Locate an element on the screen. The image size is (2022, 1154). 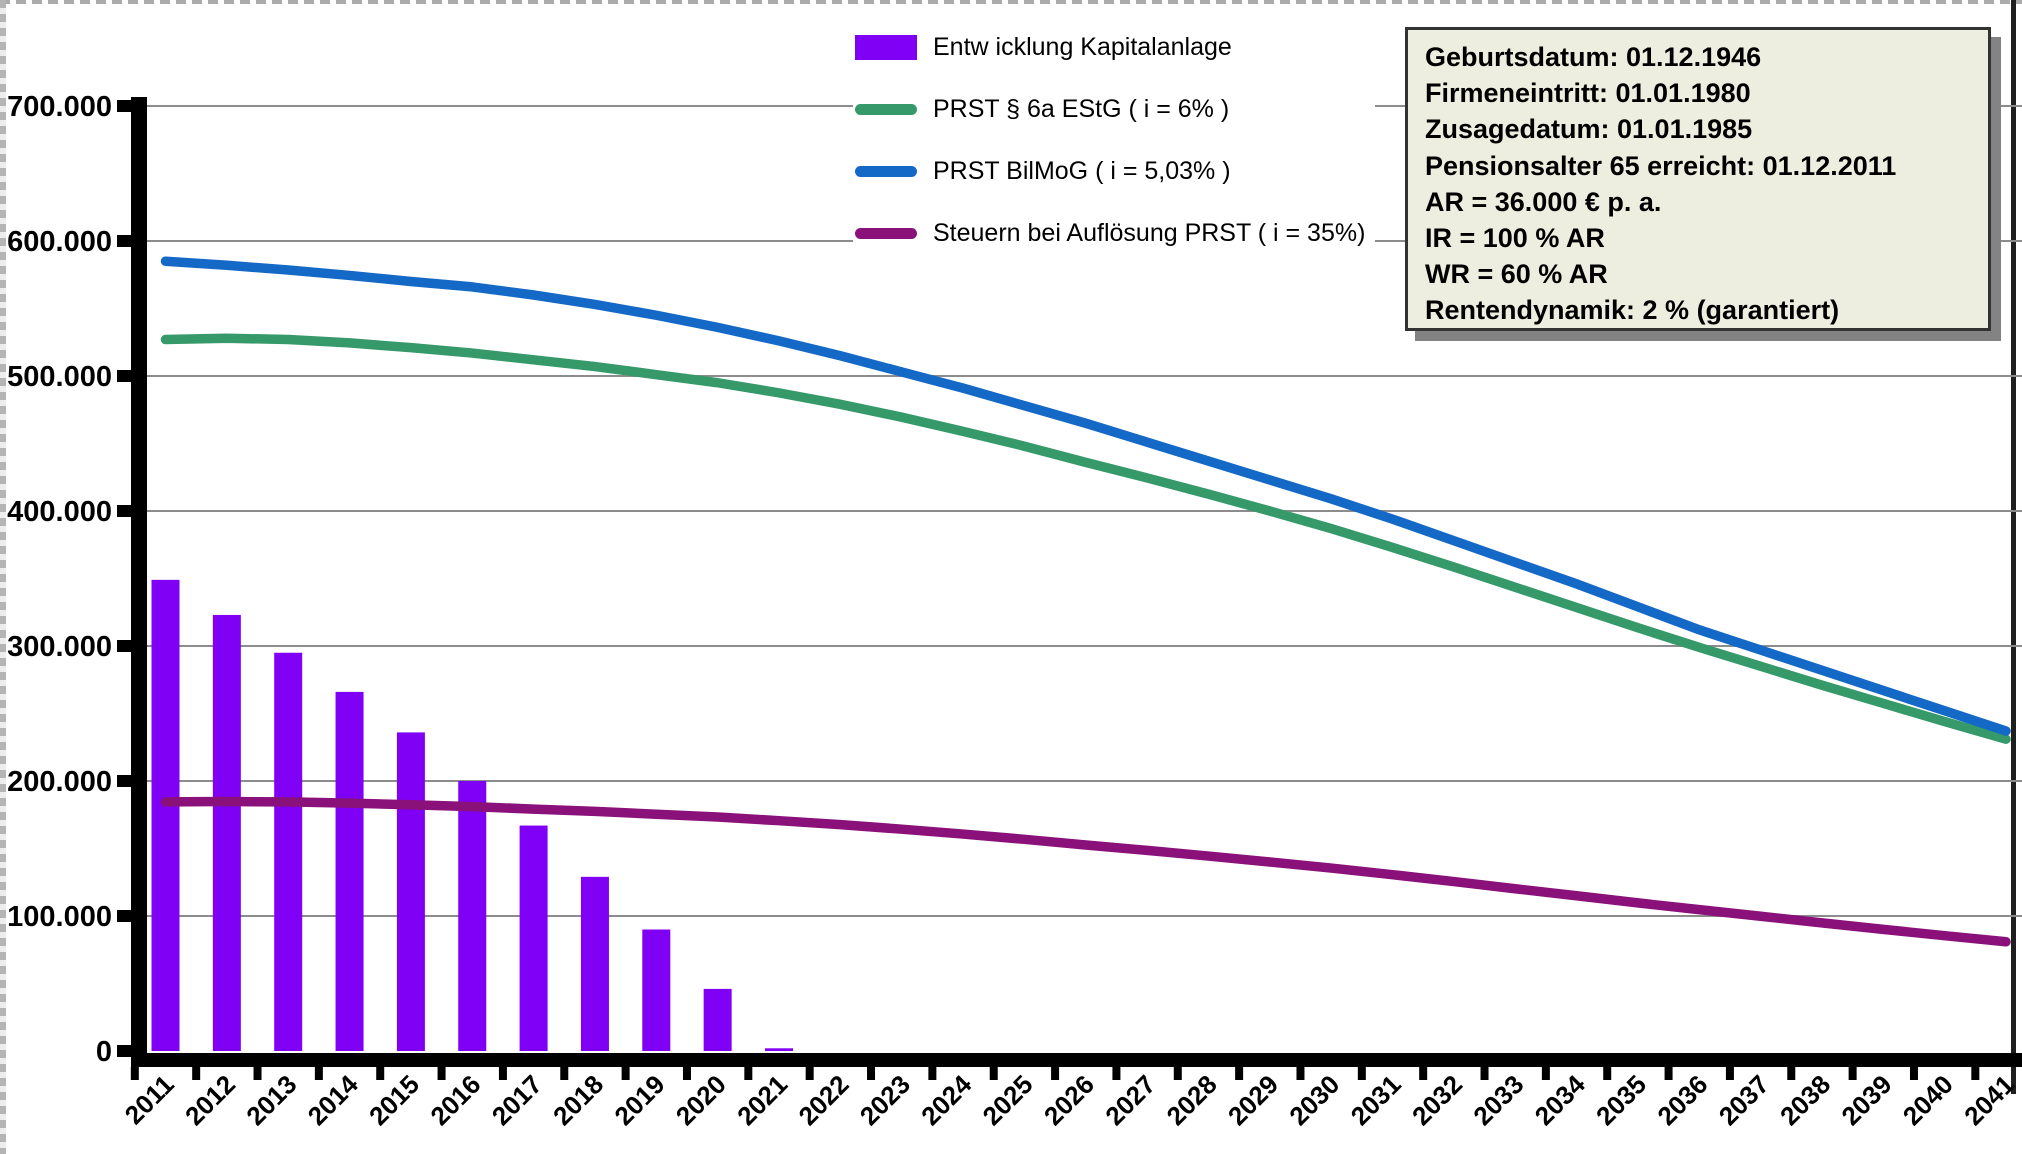
x-label-2033: 2033 is located at coordinates (1498, 1100).